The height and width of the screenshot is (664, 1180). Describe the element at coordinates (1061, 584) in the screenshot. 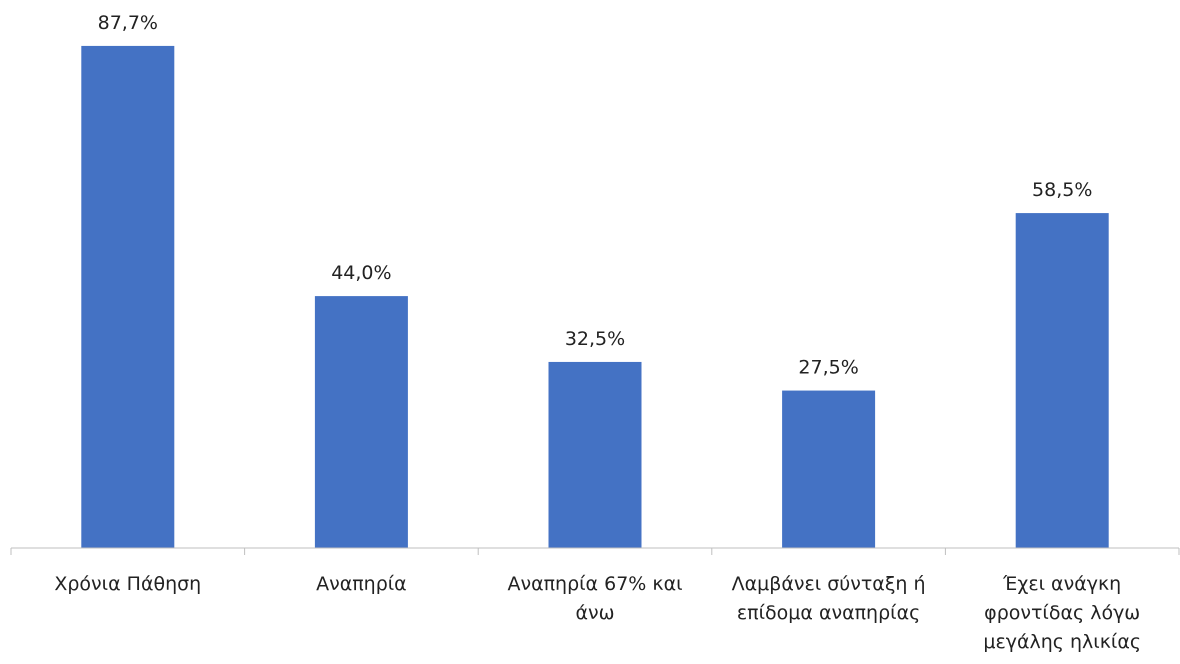

I see `category-label-line: Έχει ανάγκη` at that location.